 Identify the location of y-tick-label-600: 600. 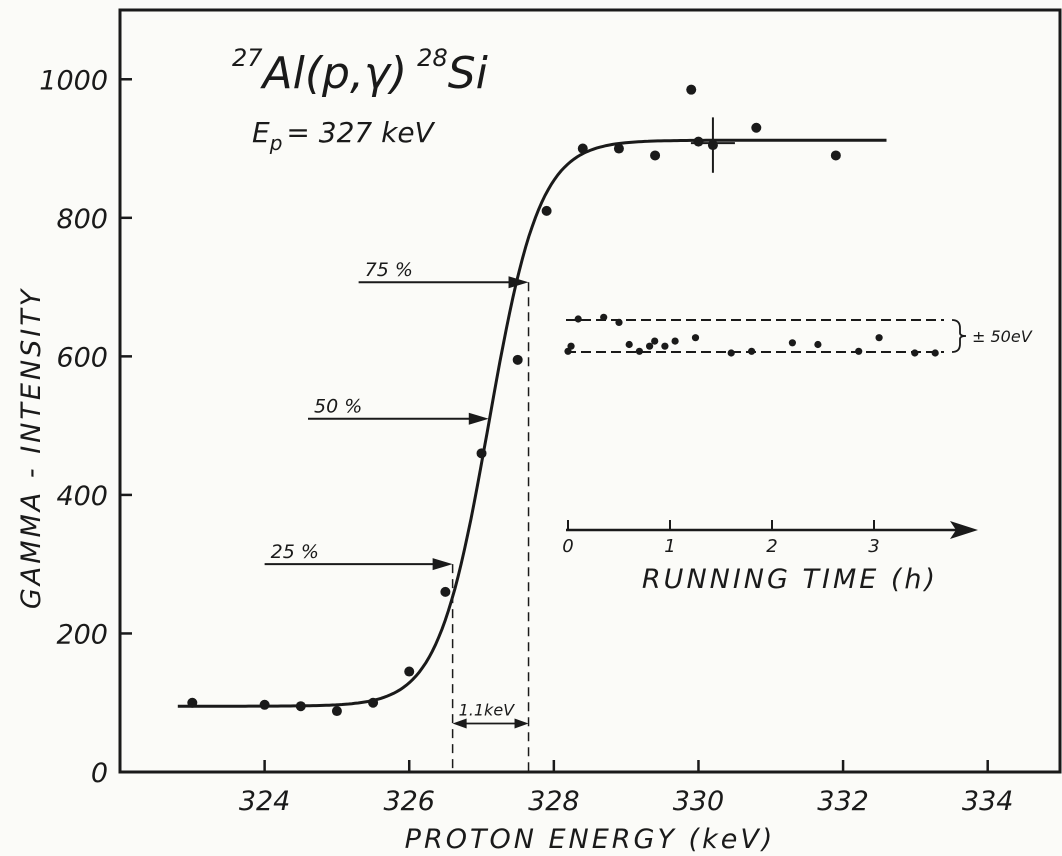
(82, 357).